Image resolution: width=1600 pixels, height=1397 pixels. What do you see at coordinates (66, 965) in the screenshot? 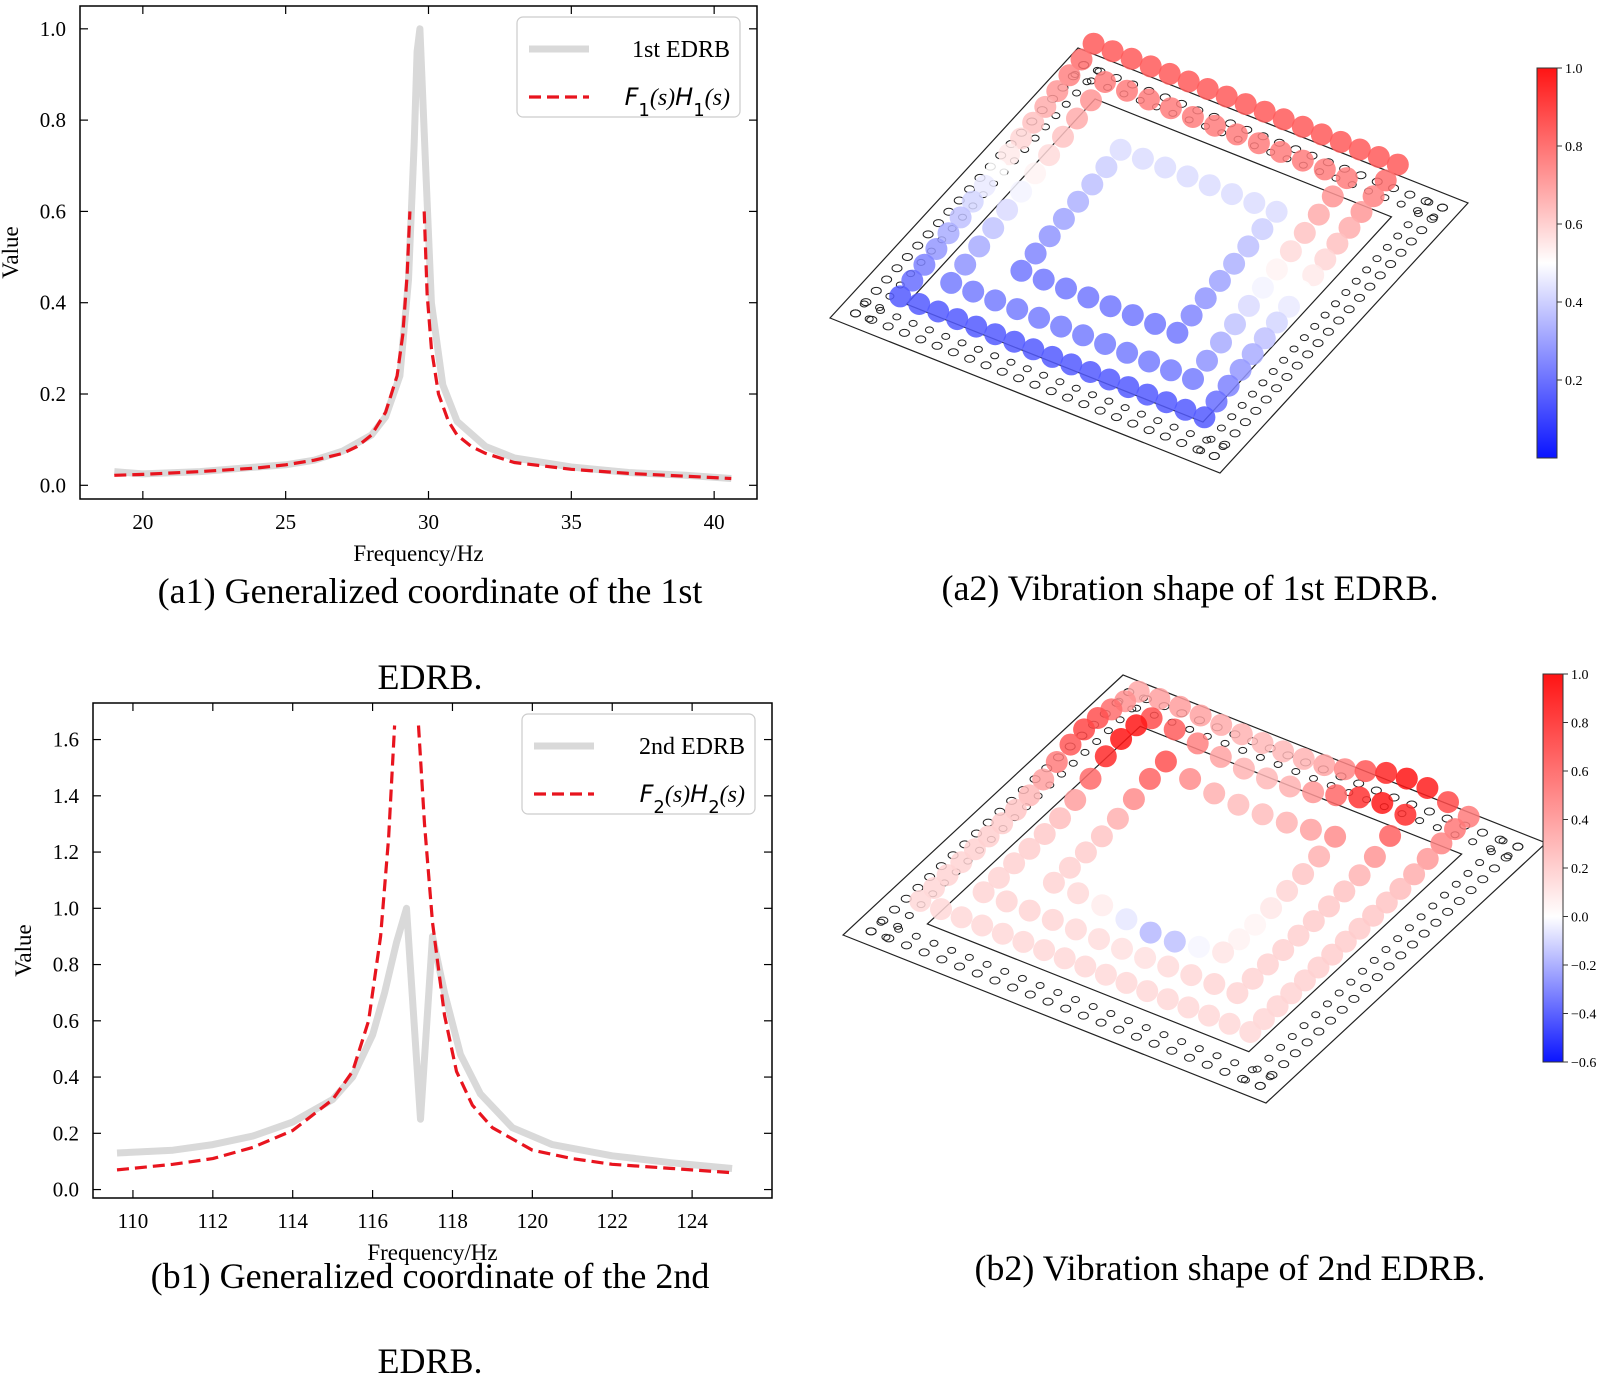
I see `y-tick-label: 0.8` at bounding box center [66, 965].